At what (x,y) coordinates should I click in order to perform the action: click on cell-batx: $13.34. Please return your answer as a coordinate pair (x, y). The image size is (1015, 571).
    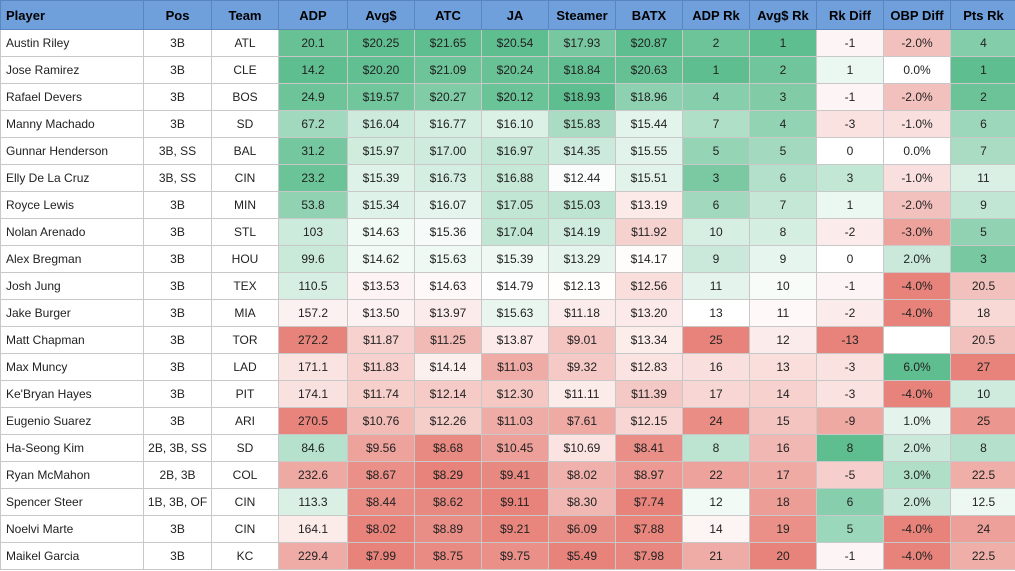
    Looking at the image, I should click on (649, 340).